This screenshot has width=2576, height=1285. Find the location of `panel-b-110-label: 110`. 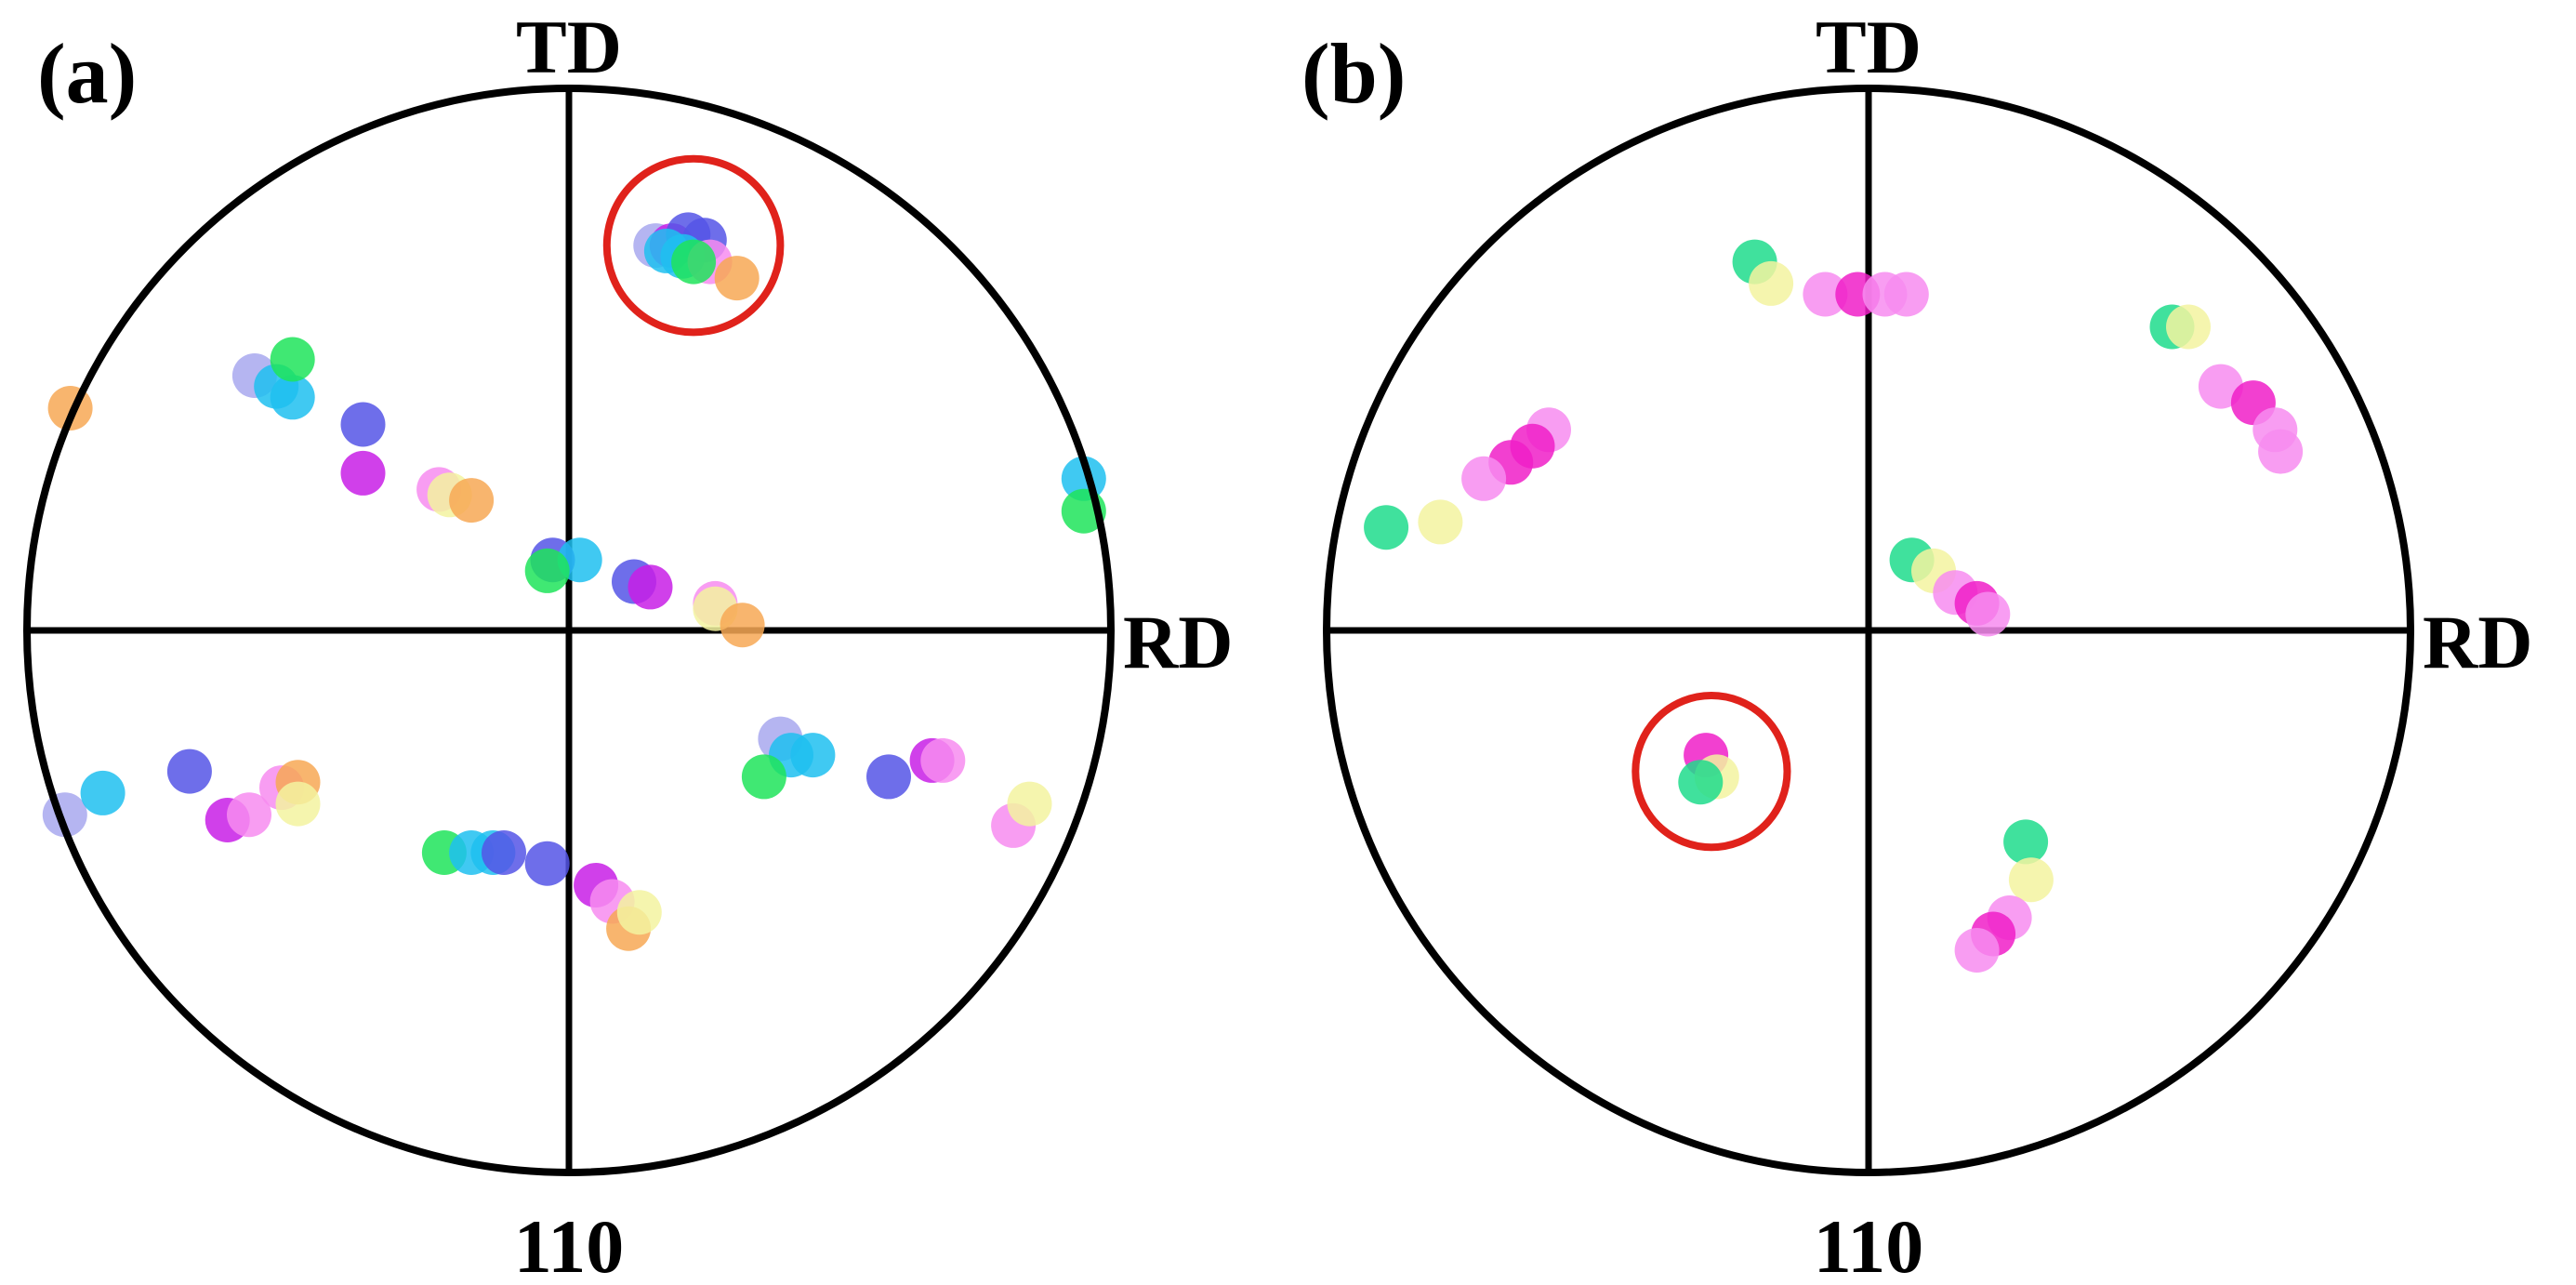

panel-b-110-label: 110 is located at coordinates (1868, 1244).